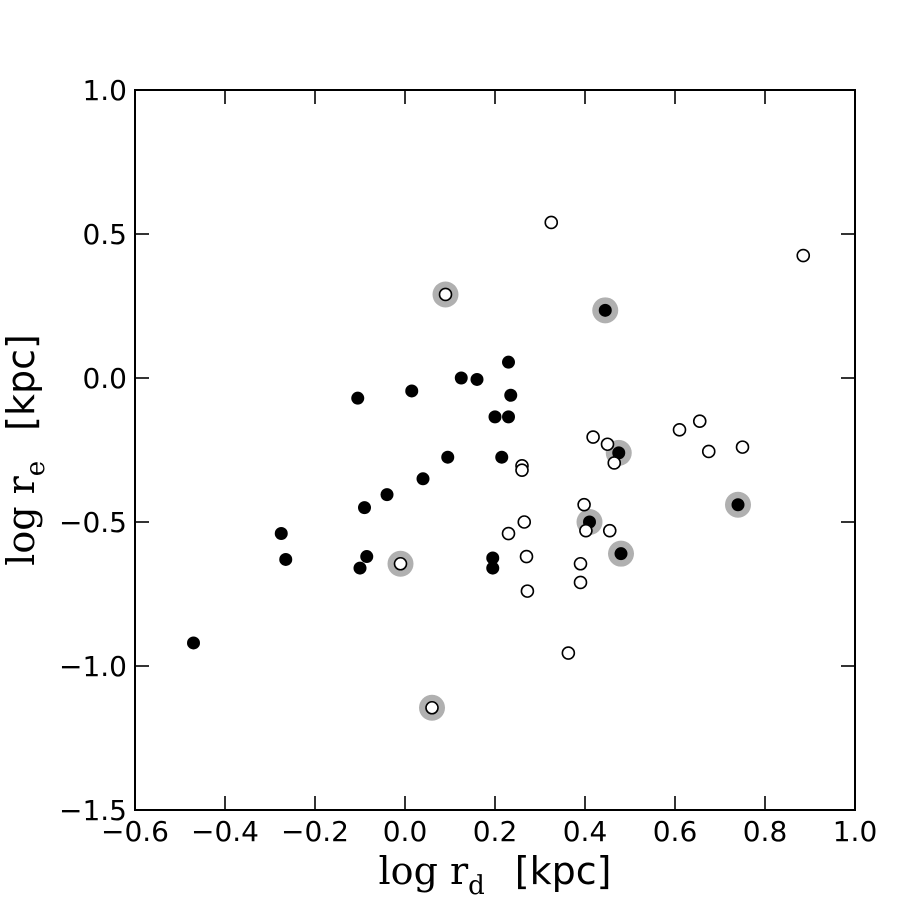 Image resolution: width=900 pixels, height=900 pixels. I want to click on y-axis-label-unit: [kpc], so click(21, 382).